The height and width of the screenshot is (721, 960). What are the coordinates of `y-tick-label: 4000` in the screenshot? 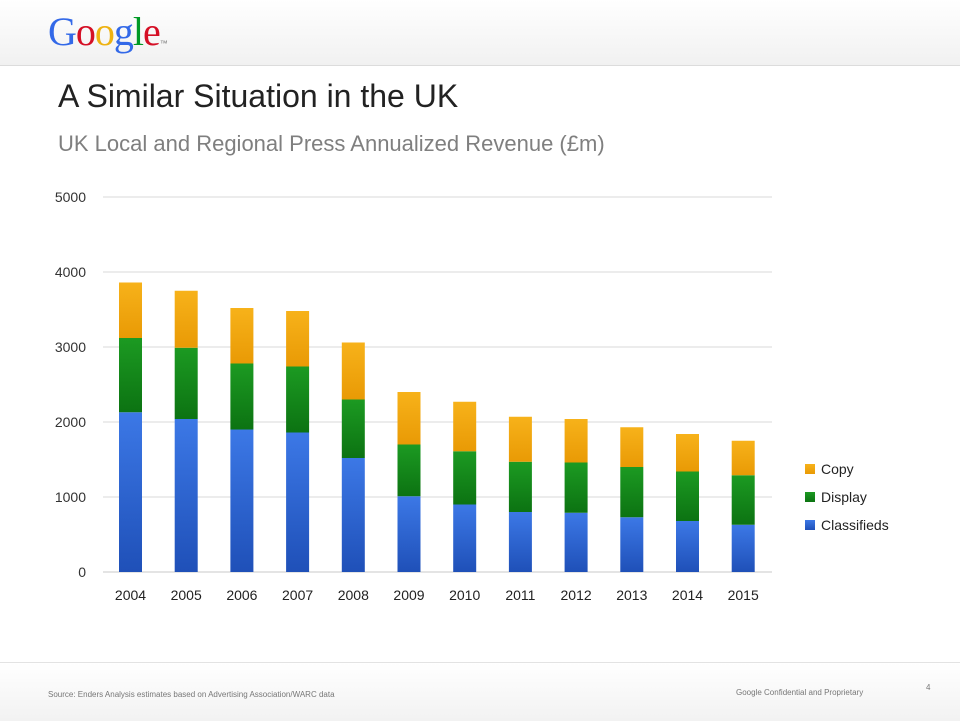 It's located at (70, 272).